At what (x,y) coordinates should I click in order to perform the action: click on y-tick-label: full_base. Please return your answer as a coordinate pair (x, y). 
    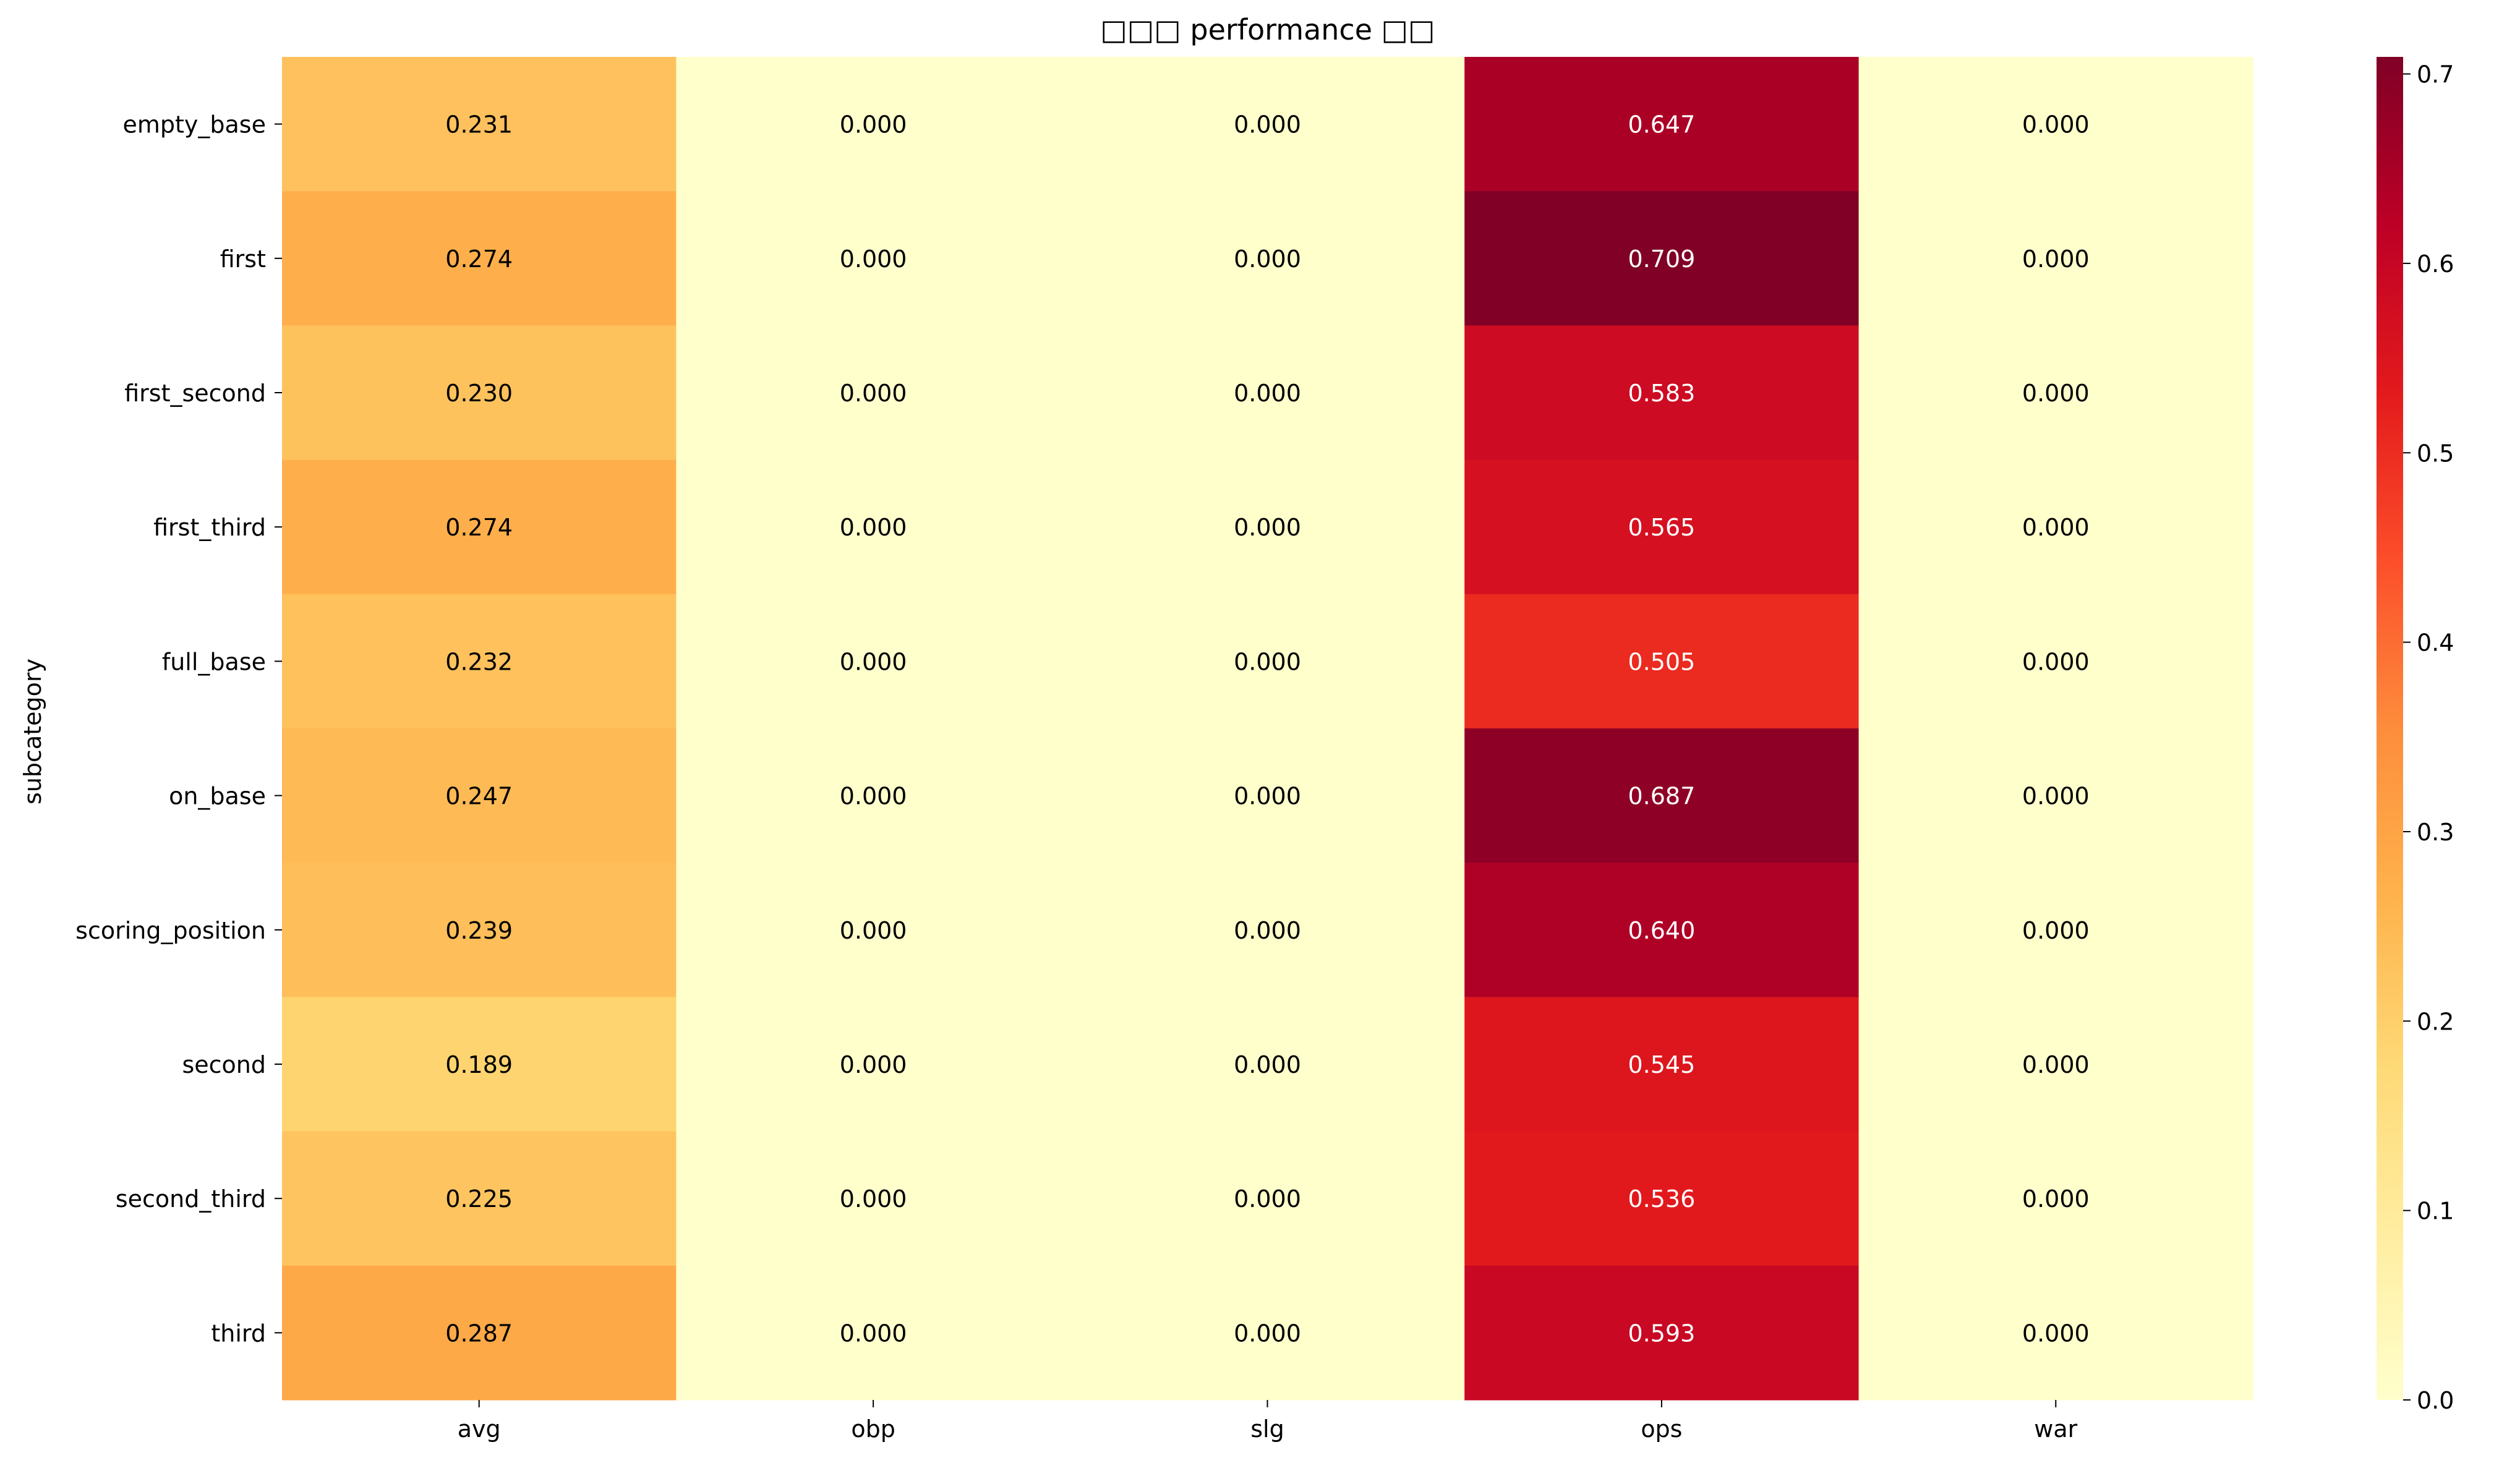
    Looking at the image, I should click on (214, 662).